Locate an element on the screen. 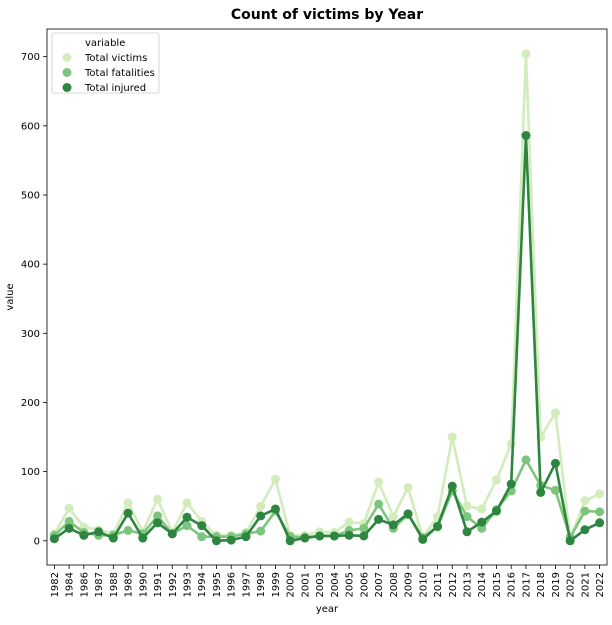 Image resolution: width=612 pixels, height=625 pixels. x-tick-label: 2005 is located at coordinates (350, 584).